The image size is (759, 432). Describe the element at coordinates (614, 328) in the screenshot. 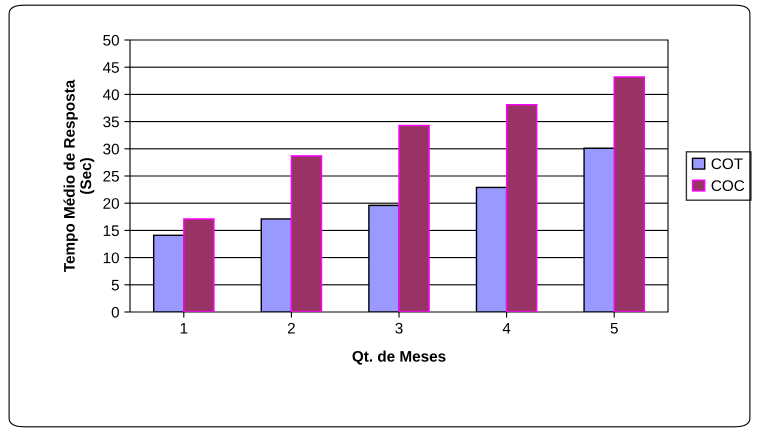

I see `x-tick-label: 5` at that location.